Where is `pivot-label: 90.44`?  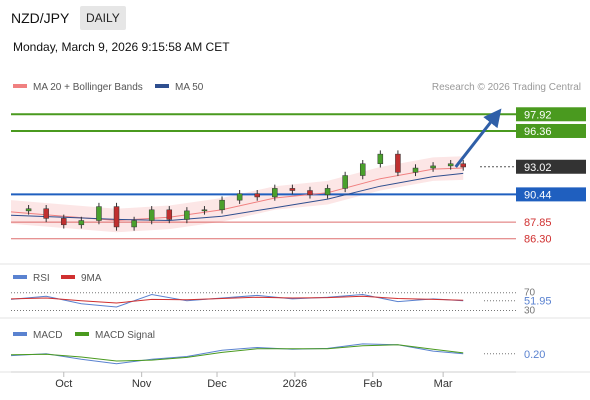 pivot-label: 90.44 is located at coordinates (538, 195).